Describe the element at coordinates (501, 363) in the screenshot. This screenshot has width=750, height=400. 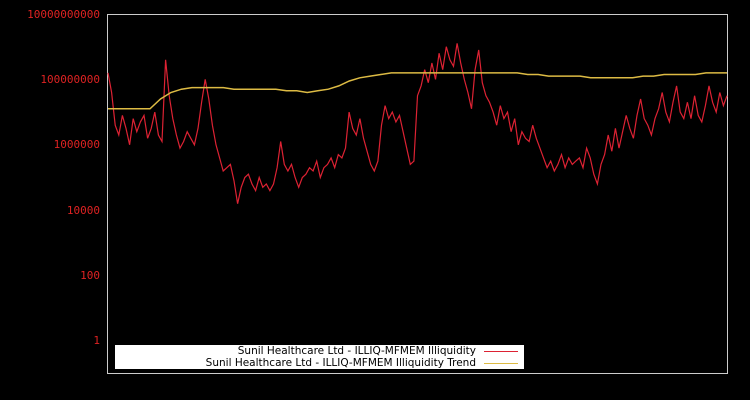
I see `legend-swatch-gold` at that location.